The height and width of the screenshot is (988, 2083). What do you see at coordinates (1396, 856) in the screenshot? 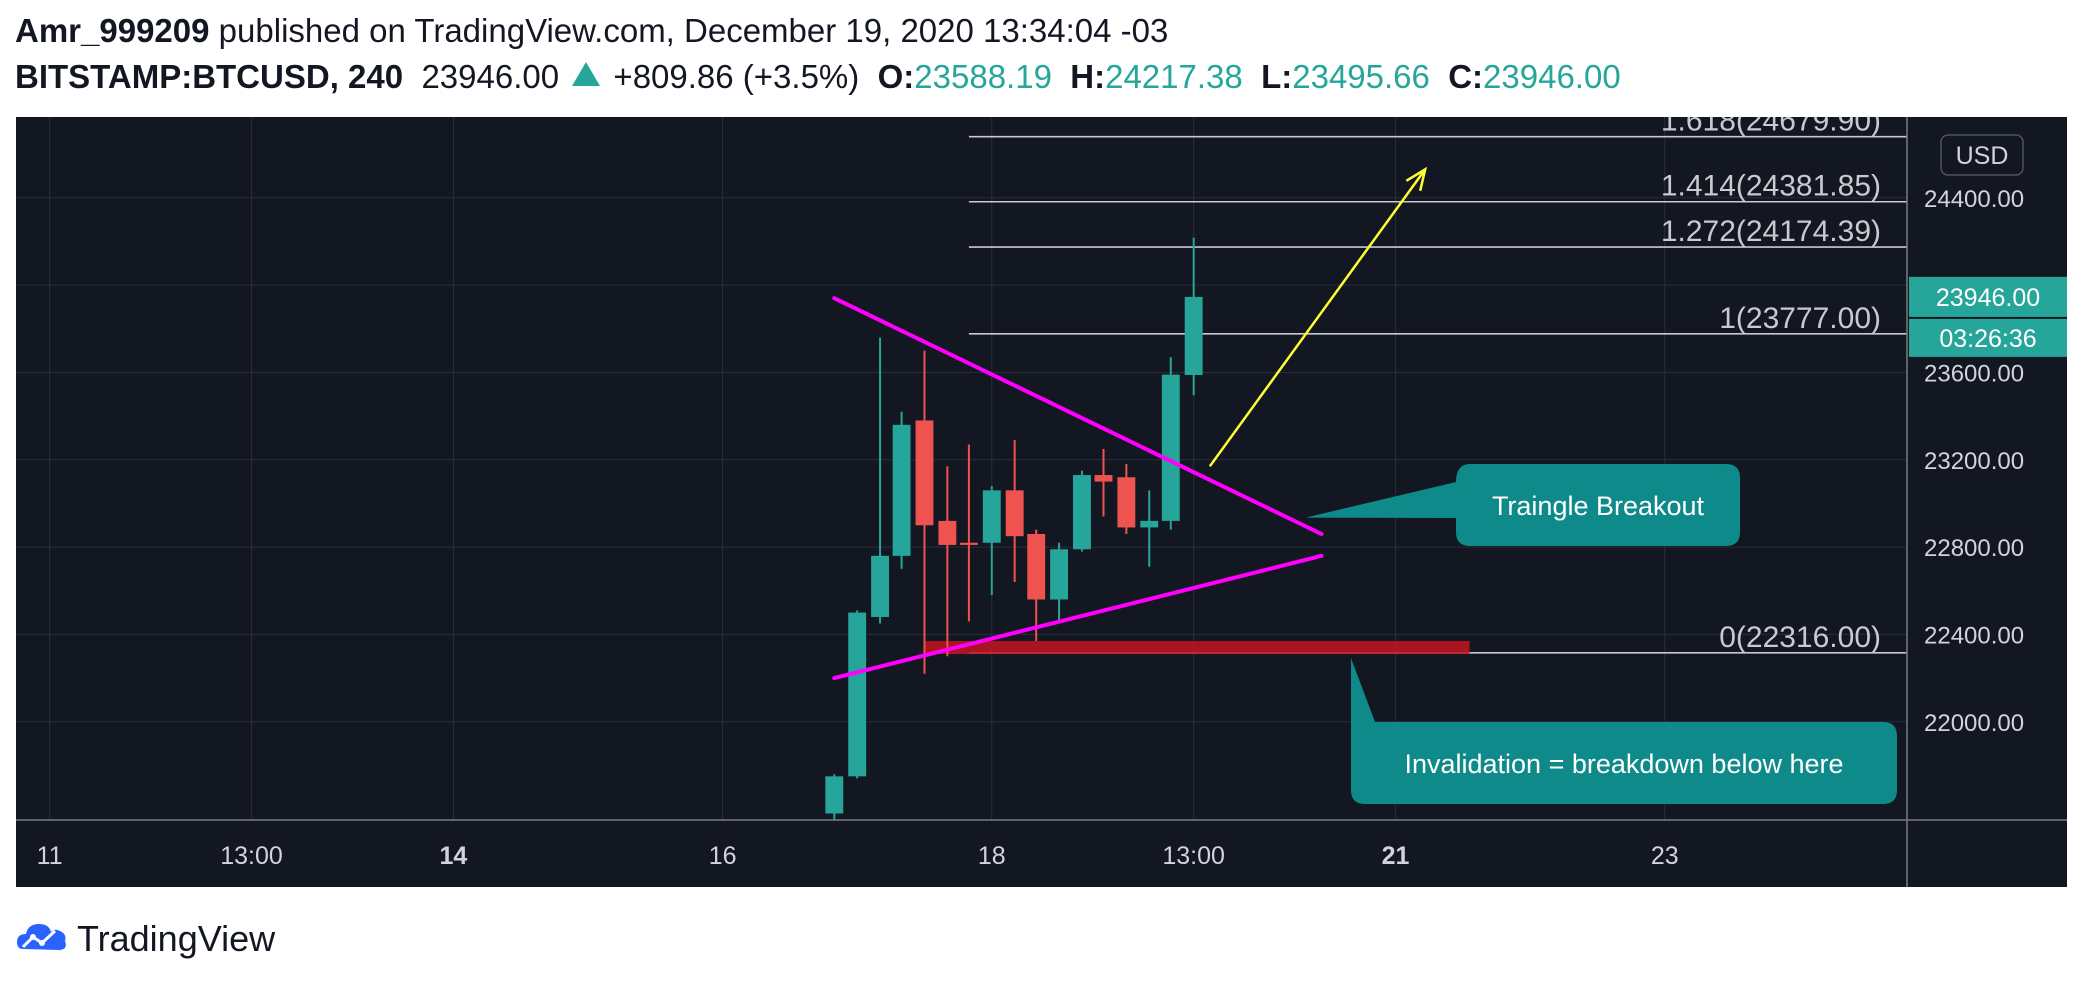
I see `x-tick-label: 21` at bounding box center [1396, 856].